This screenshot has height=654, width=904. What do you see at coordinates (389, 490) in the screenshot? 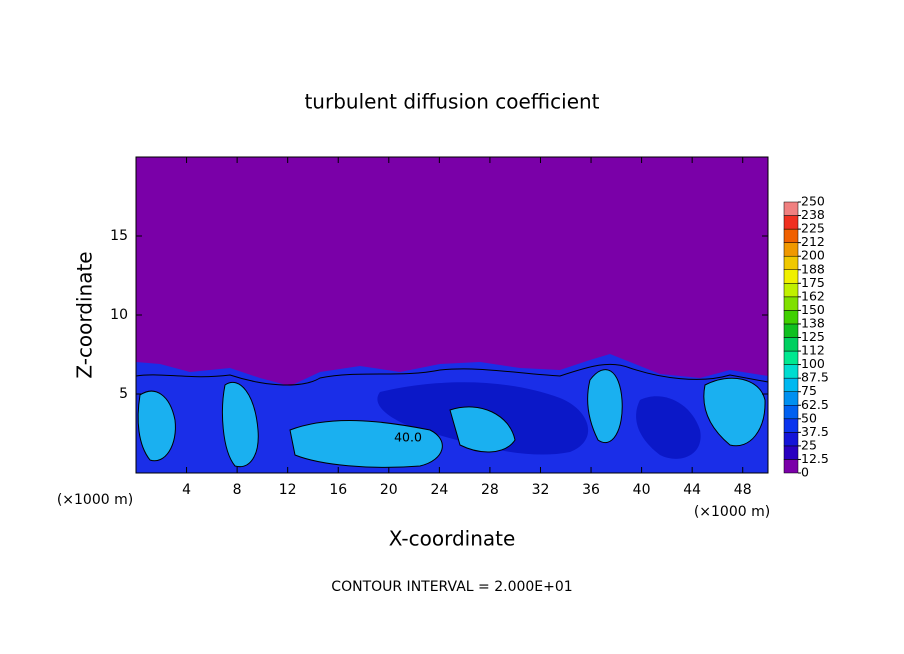
I see `x-tick-label: 20` at bounding box center [389, 490].